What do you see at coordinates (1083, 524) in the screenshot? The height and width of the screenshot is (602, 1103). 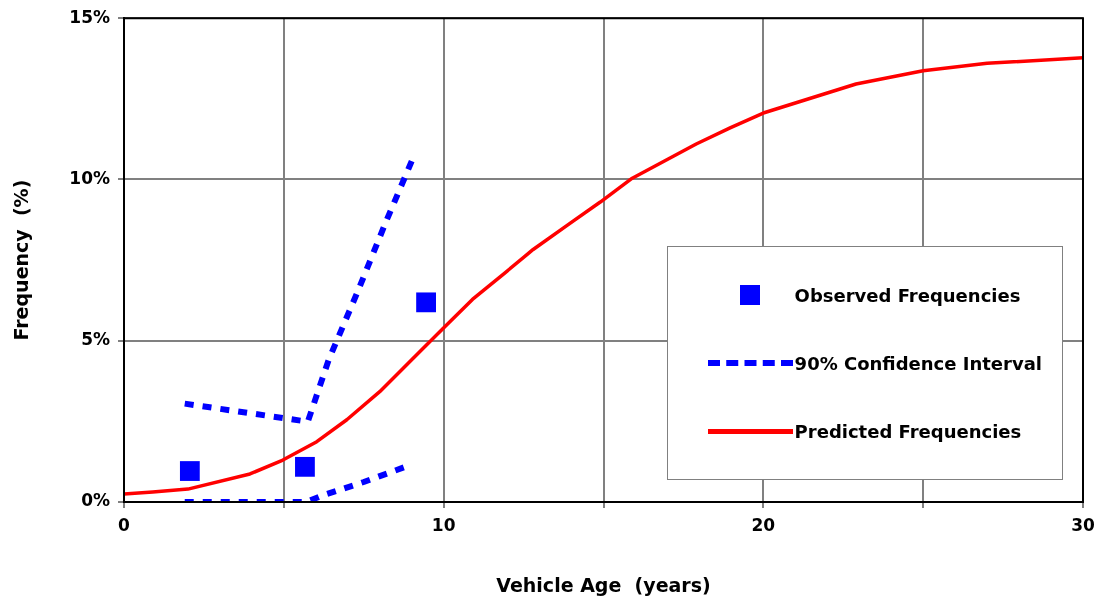 I see `x-tick-label: 30` at bounding box center [1083, 524].